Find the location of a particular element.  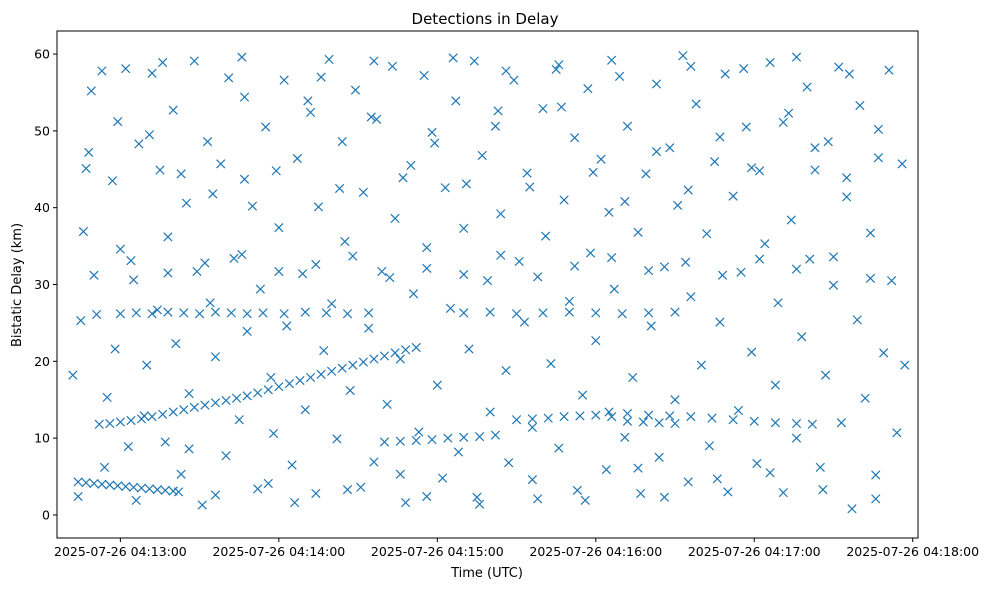

series-track-falling-13-to-12km is located at coordinates (710, 418).